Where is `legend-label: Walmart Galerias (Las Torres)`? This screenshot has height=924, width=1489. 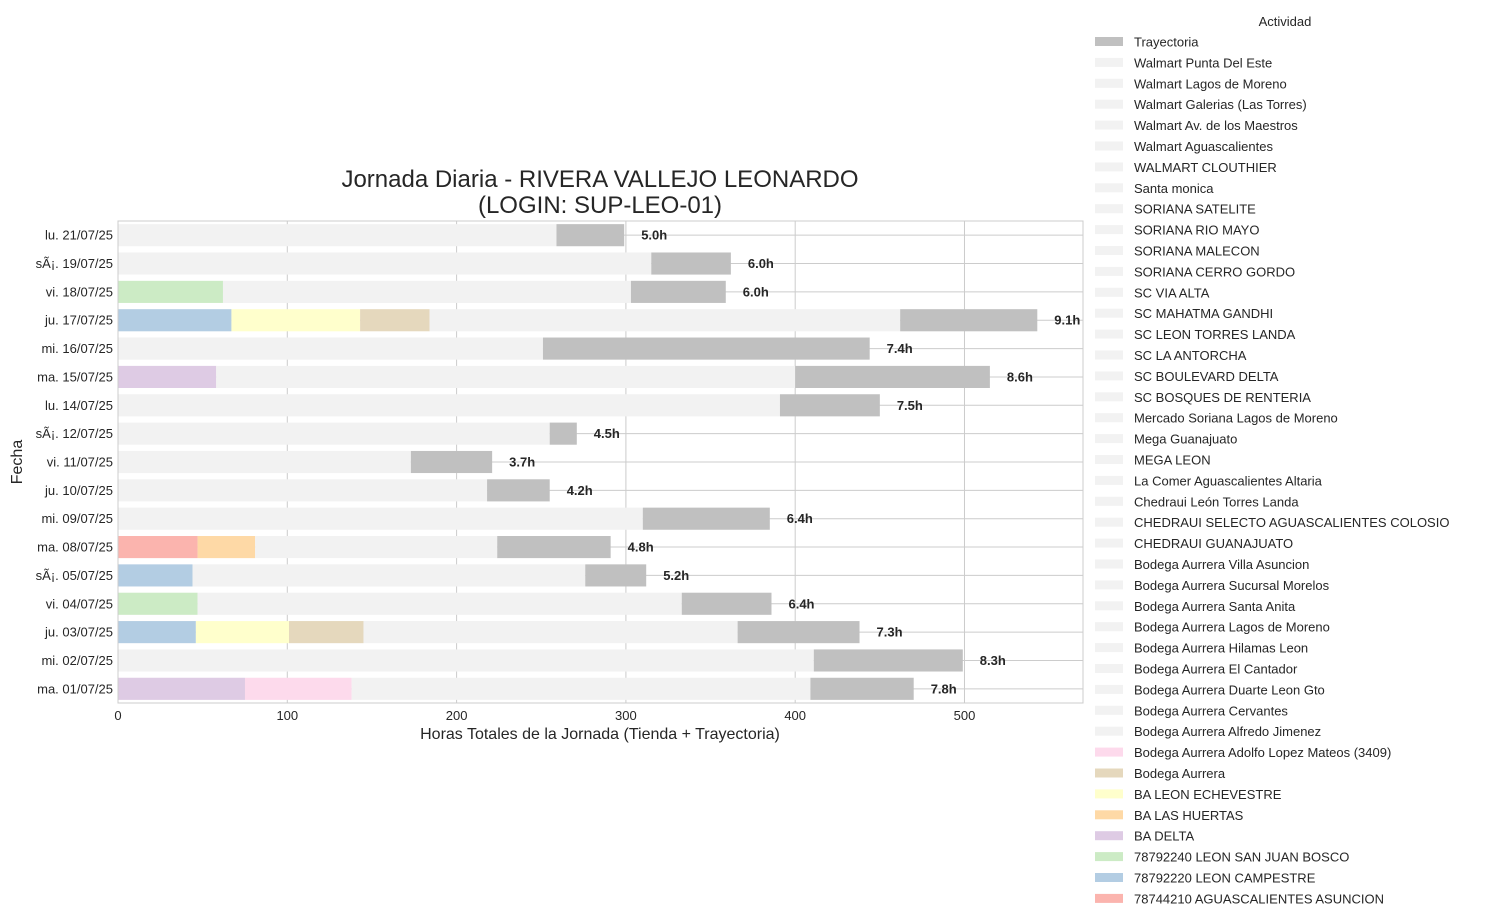 legend-label: Walmart Galerias (Las Torres) is located at coordinates (1220, 104).